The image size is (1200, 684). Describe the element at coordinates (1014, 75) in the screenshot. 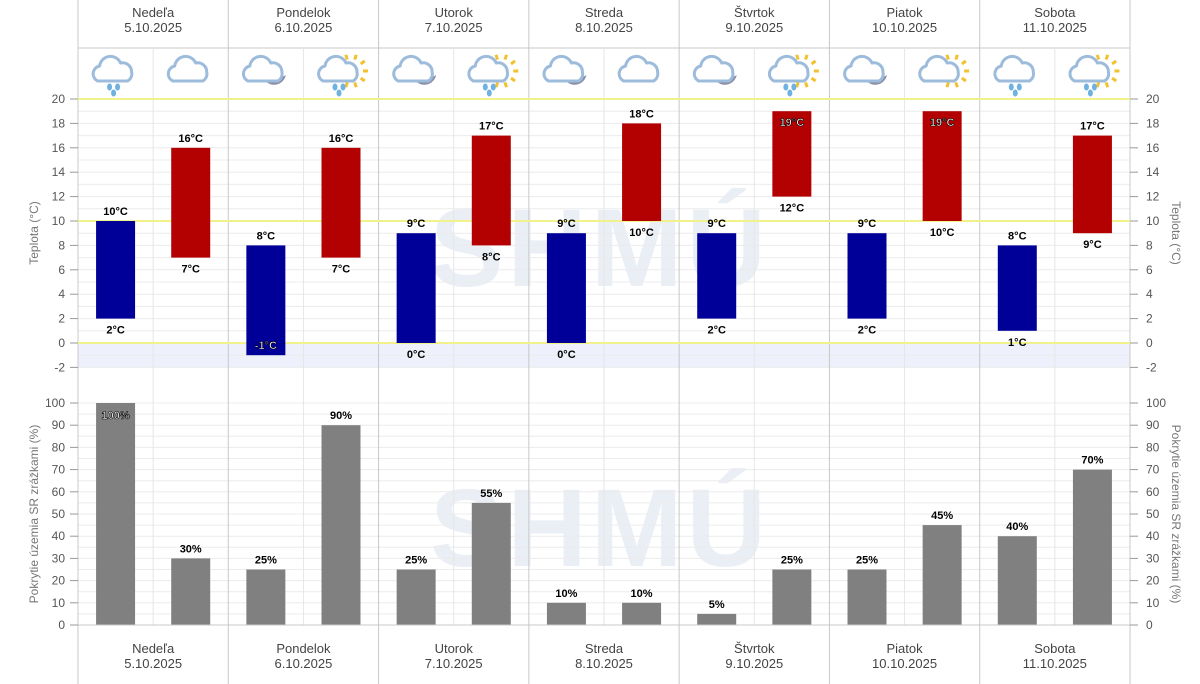

I see `rain-cloud-icon` at that location.